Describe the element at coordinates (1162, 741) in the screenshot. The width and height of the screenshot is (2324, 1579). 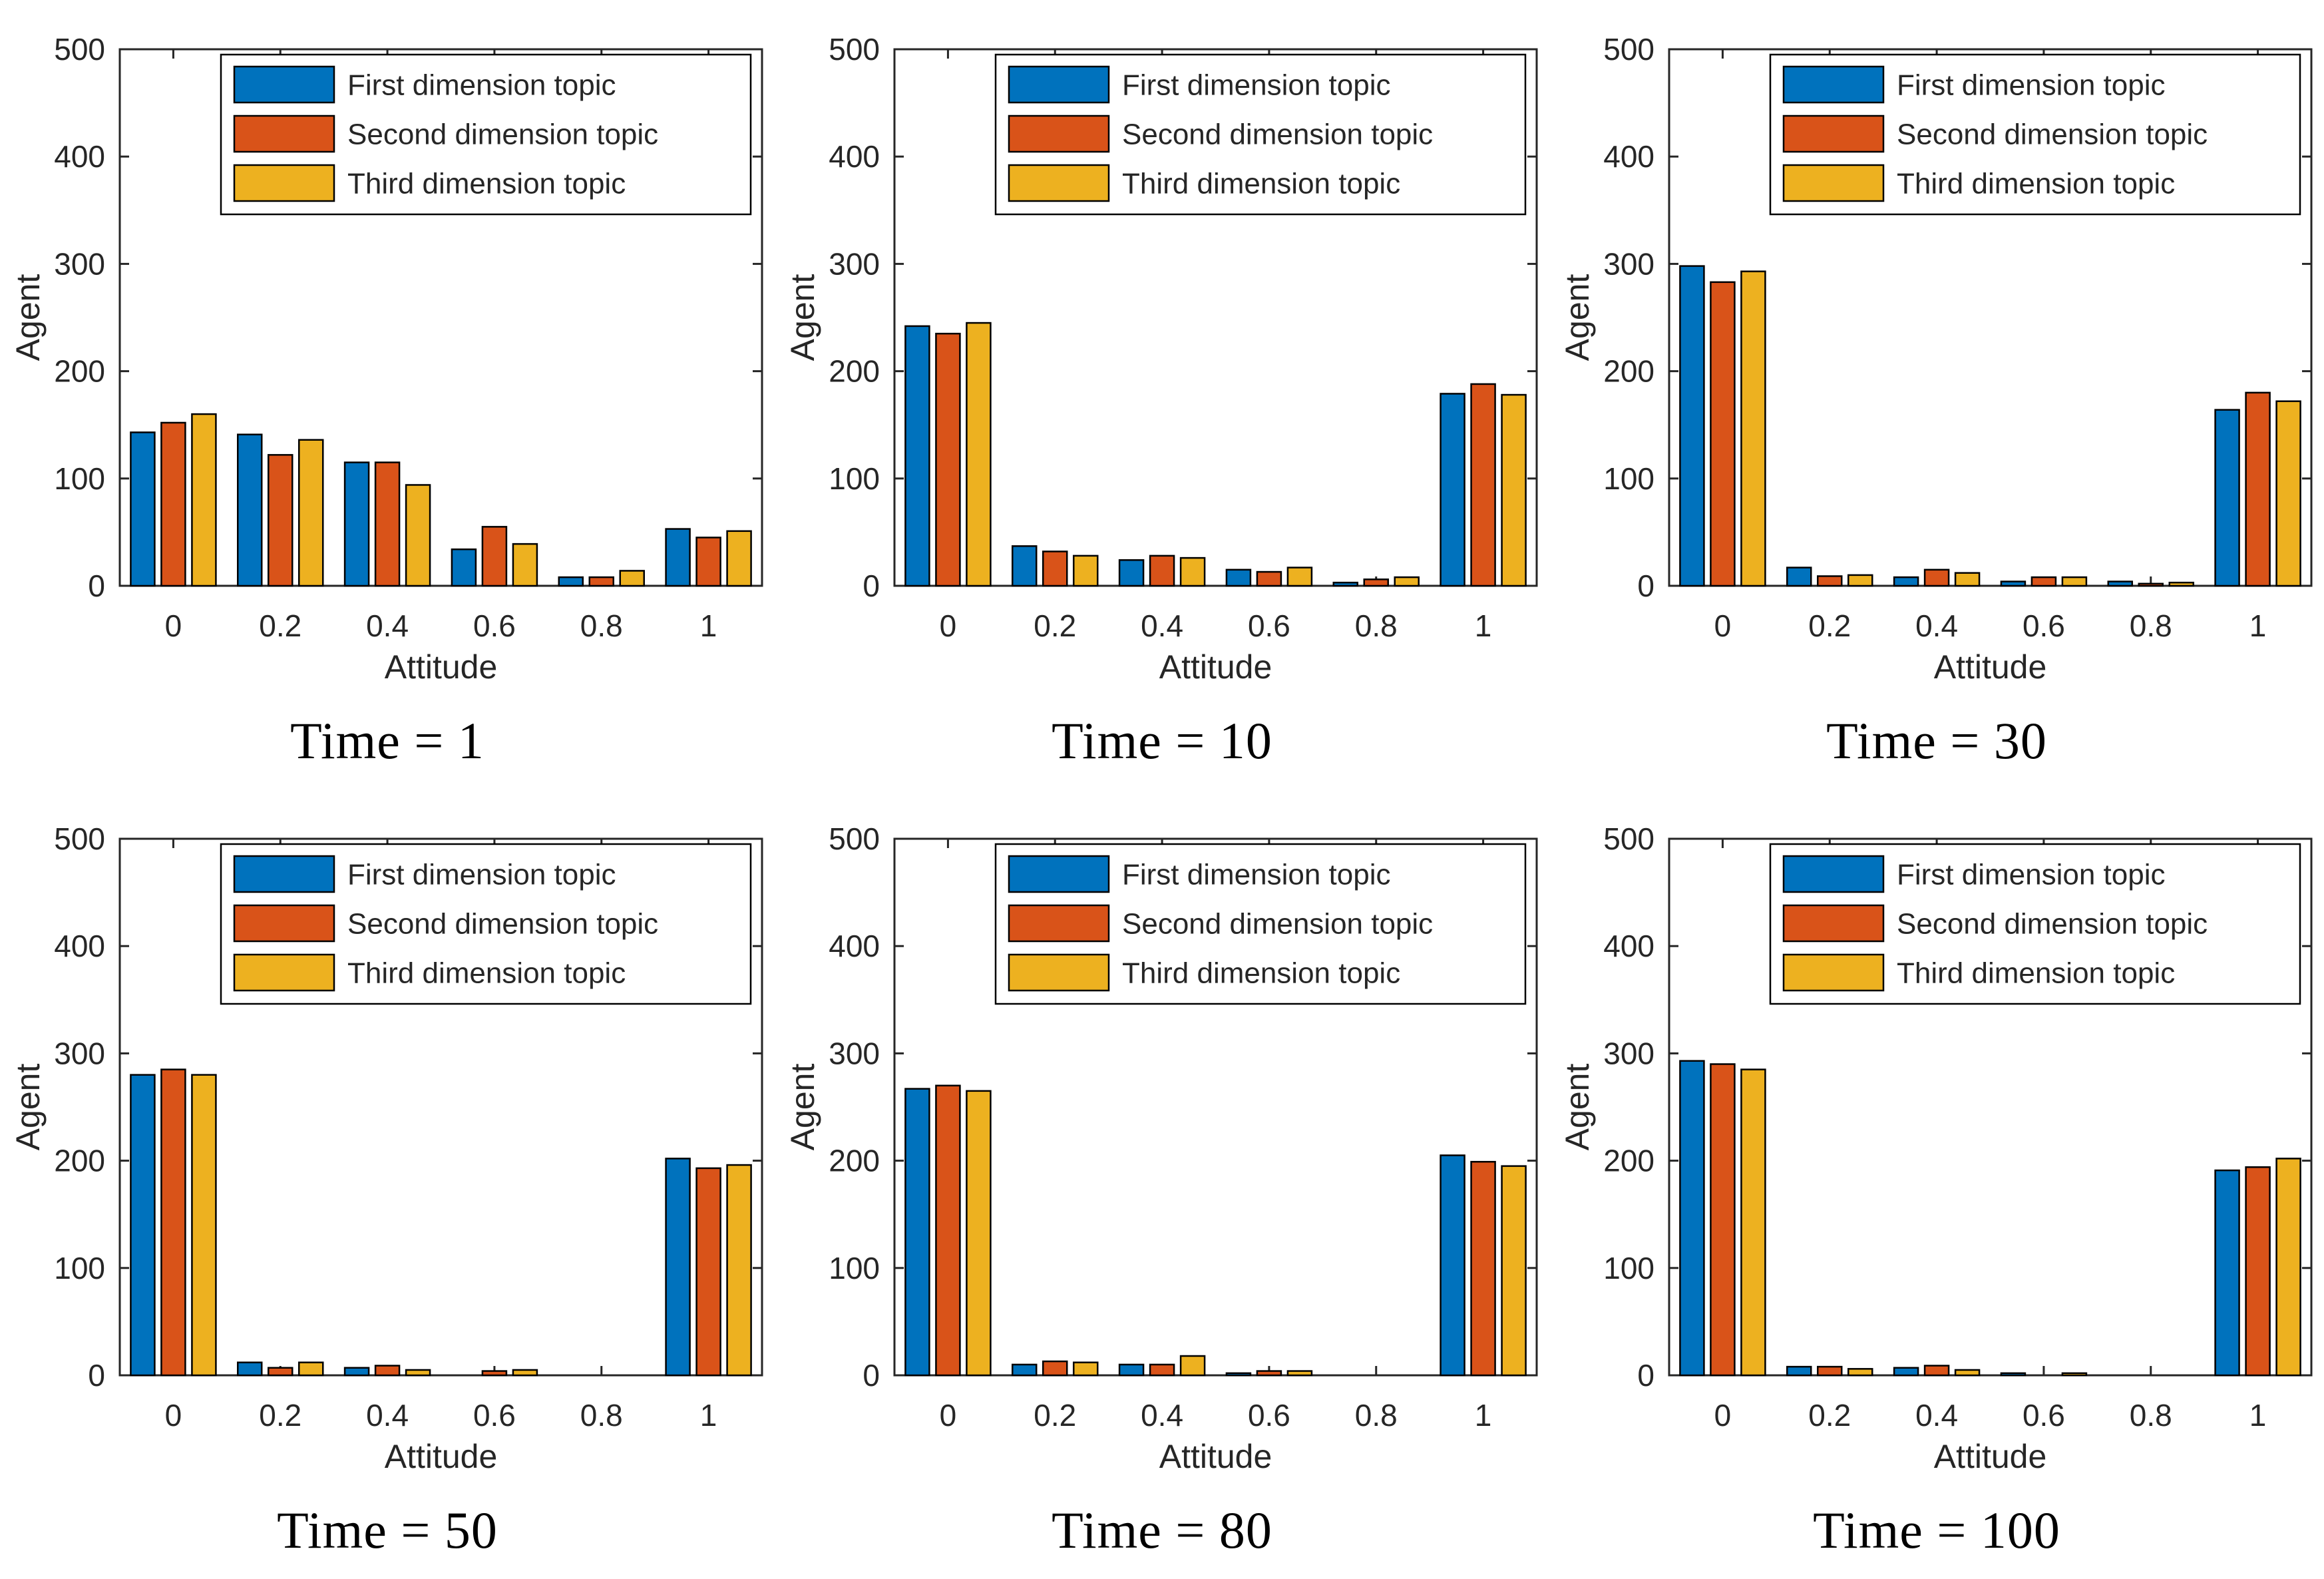
I see `chart-title: Time = 10` at that location.